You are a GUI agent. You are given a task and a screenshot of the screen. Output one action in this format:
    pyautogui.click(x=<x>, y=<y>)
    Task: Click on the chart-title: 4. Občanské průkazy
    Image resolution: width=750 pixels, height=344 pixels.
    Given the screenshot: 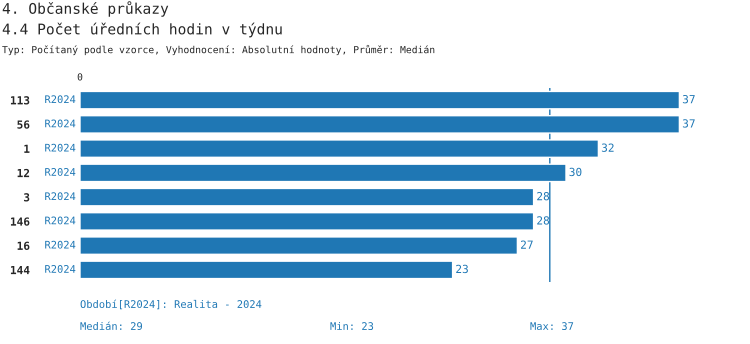 What is the action you would take?
    pyautogui.click(x=85, y=9)
    